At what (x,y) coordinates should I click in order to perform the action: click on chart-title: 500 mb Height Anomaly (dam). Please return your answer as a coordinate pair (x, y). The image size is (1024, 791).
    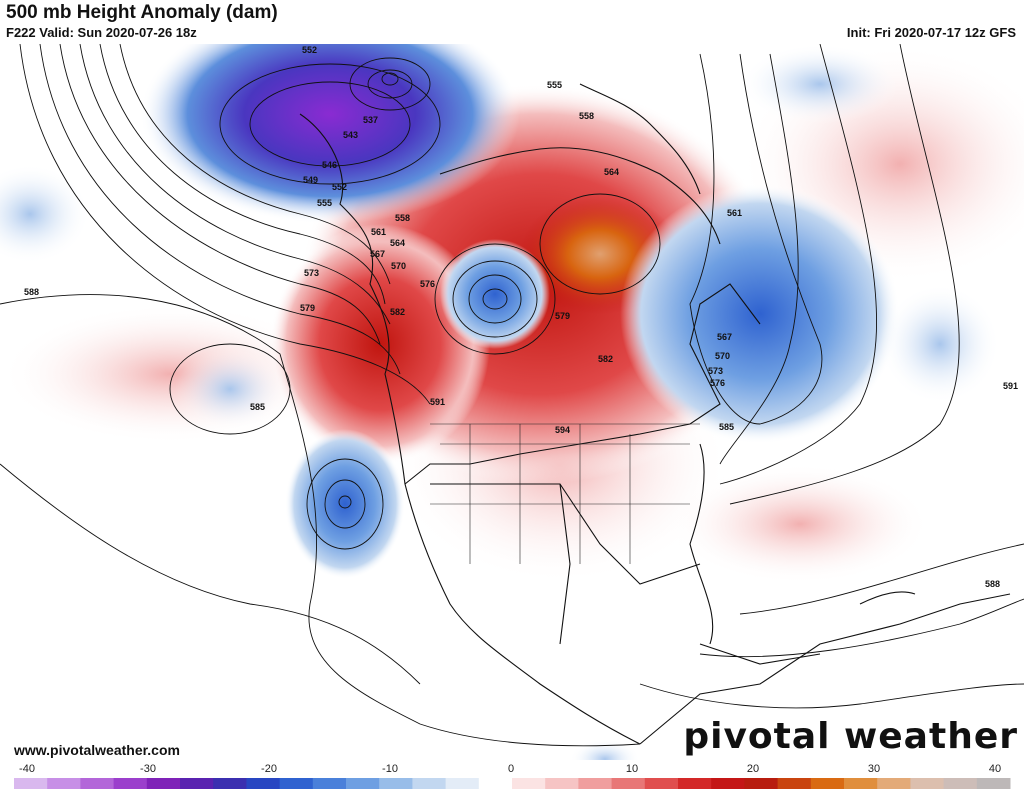
    Looking at the image, I should click on (142, 12).